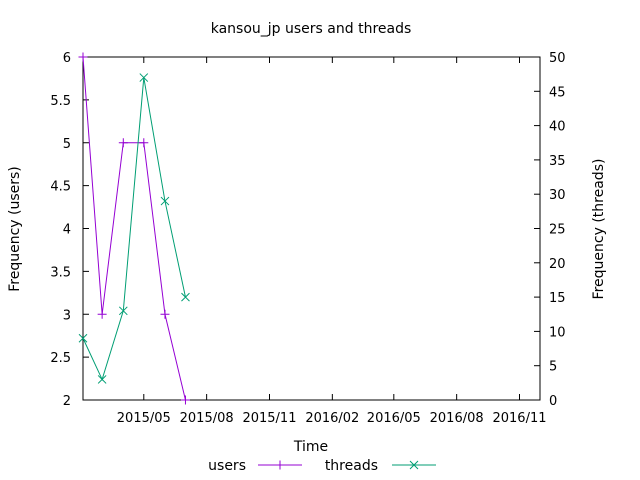  I want to click on series-layer, so click(134, 228).